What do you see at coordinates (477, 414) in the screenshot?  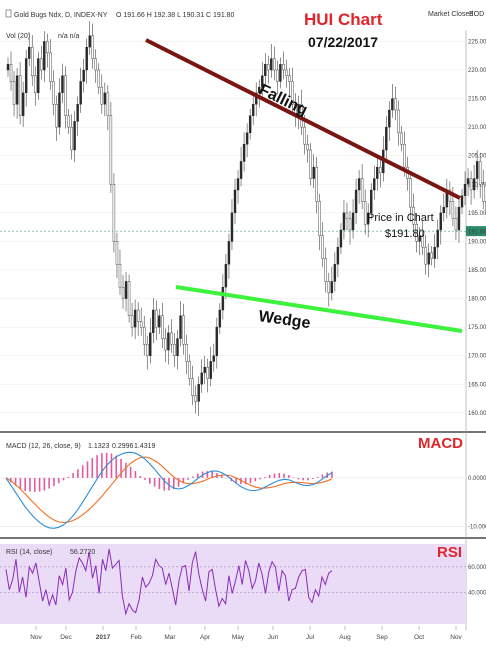 I see `price-tick-label: 160.00` at bounding box center [477, 414].